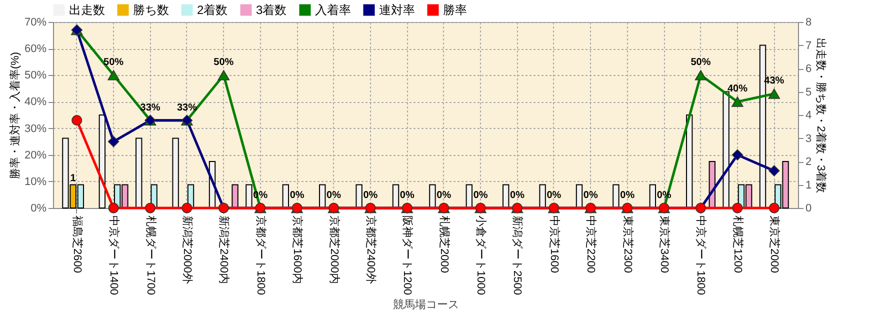  Describe the element at coordinates (73, 178) in the screenshot. I see `data-label: 1` at that location.